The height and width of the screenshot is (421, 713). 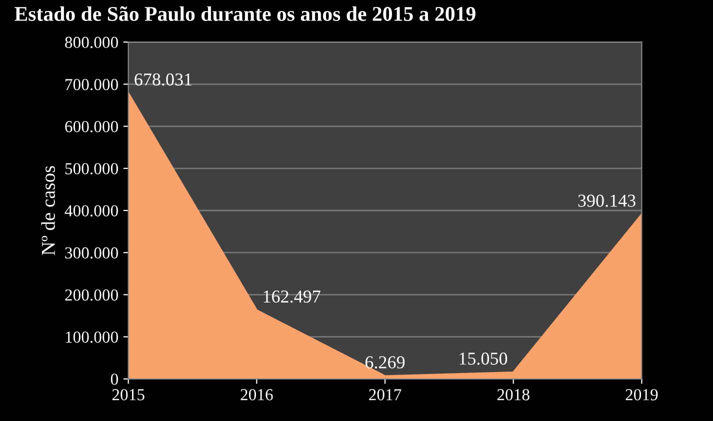 What do you see at coordinates (91, 168) in the screenshot?
I see `y-tick-label: 500.000` at bounding box center [91, 168].